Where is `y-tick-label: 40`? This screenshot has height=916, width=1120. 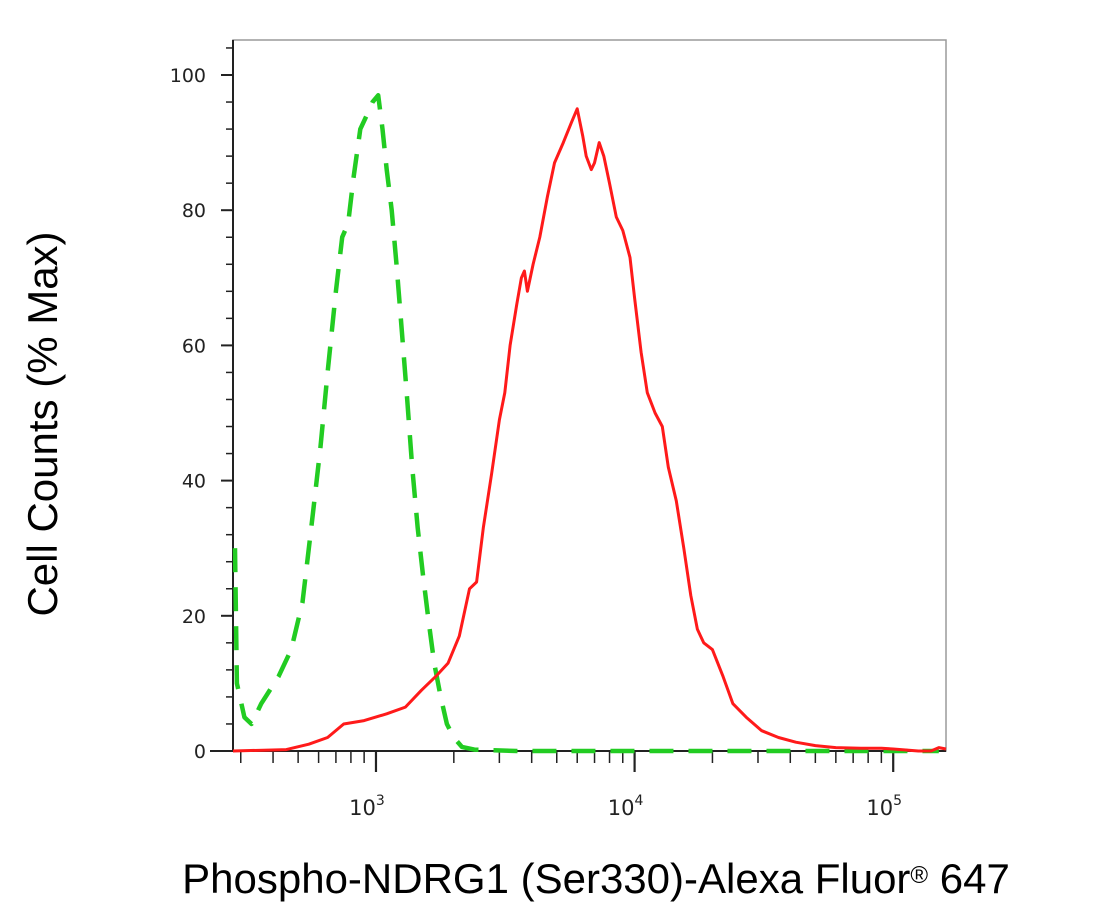
y-tick-label: 40 is located at coordinates (194, 482).